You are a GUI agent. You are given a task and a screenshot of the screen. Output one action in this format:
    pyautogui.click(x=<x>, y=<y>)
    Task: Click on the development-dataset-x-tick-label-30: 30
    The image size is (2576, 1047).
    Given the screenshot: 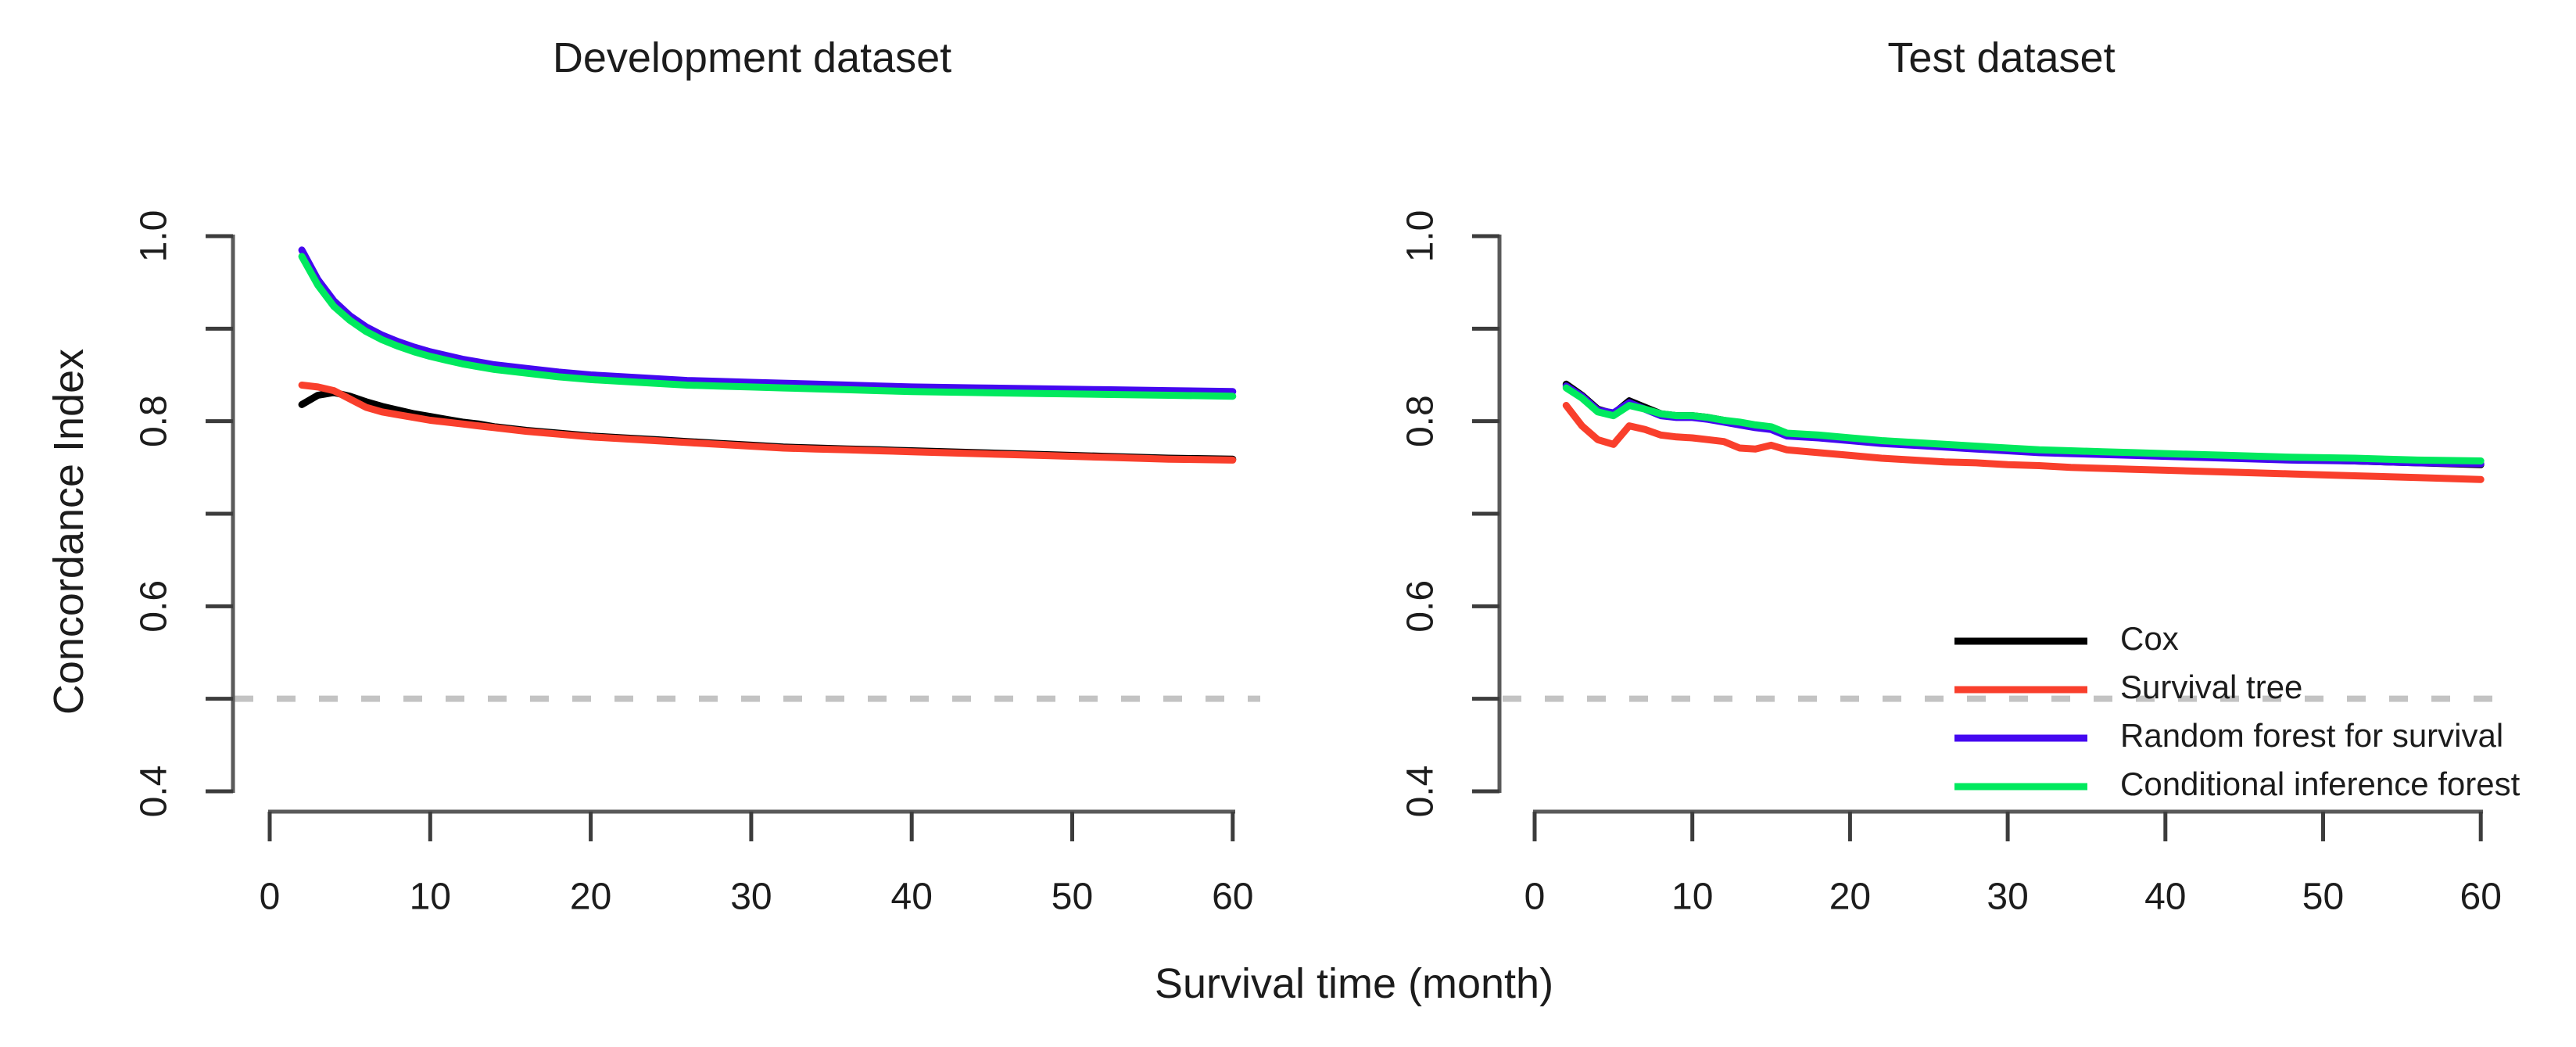 What is the action you would take?
    pyautogui.click(x=751, y=897)
    